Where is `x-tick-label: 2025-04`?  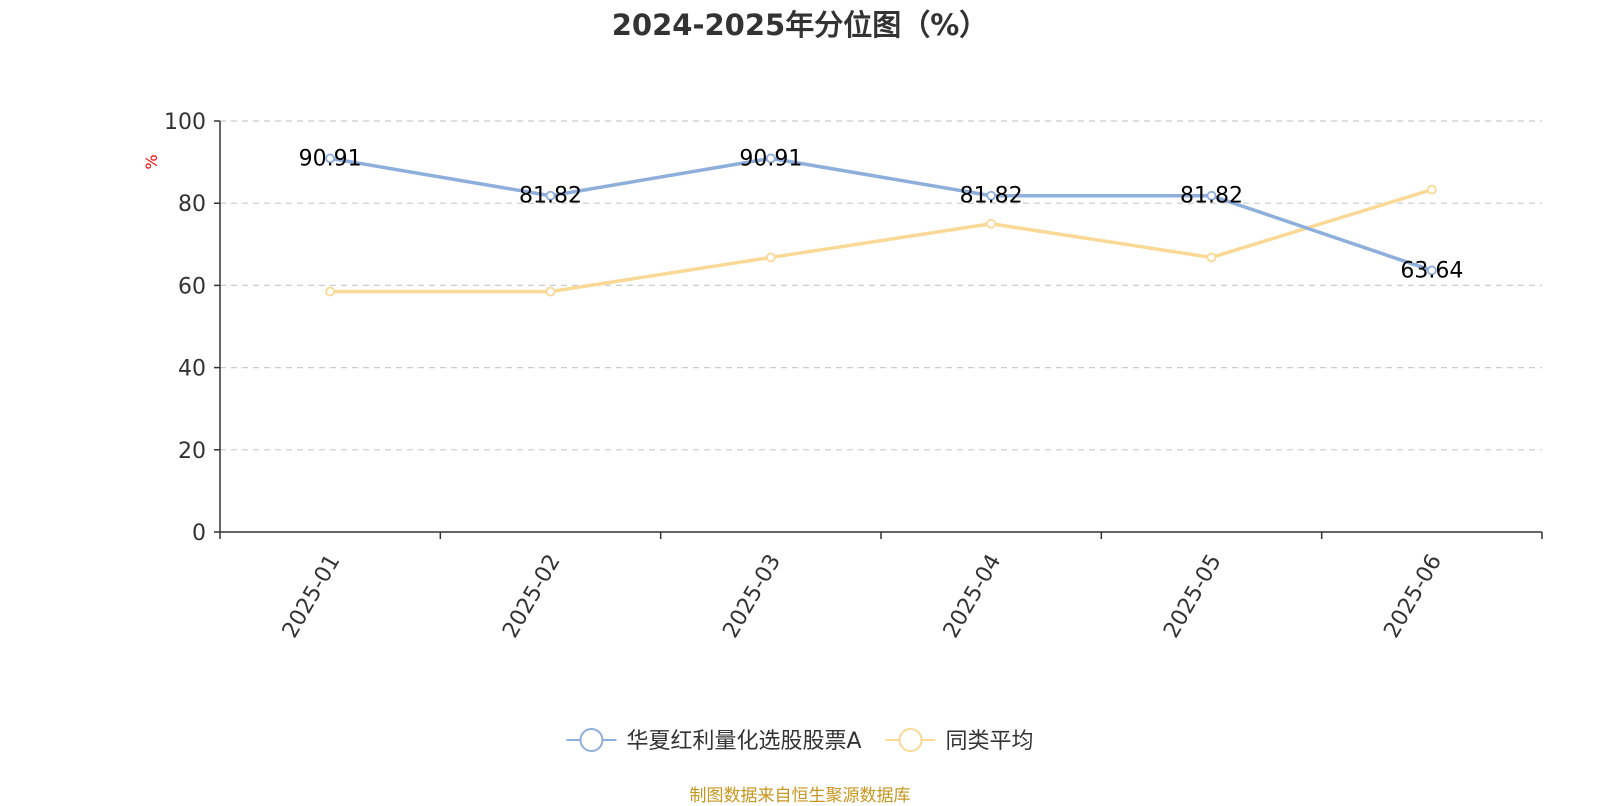 x-tick-label: 2025-04 is located at coordinates (973, 596).